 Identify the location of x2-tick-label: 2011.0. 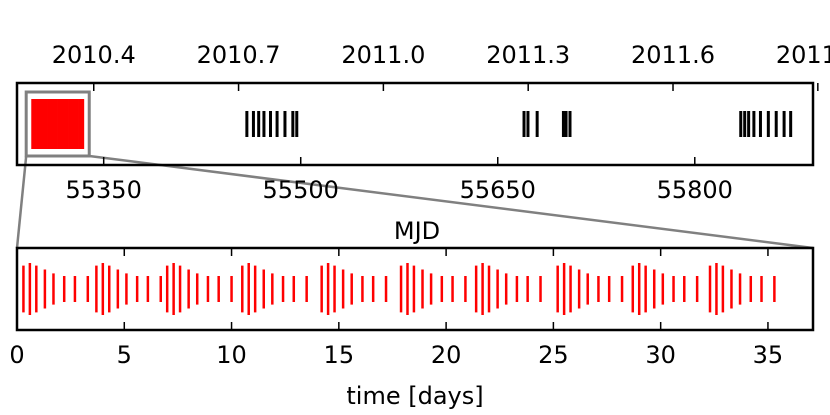
(383, 55).